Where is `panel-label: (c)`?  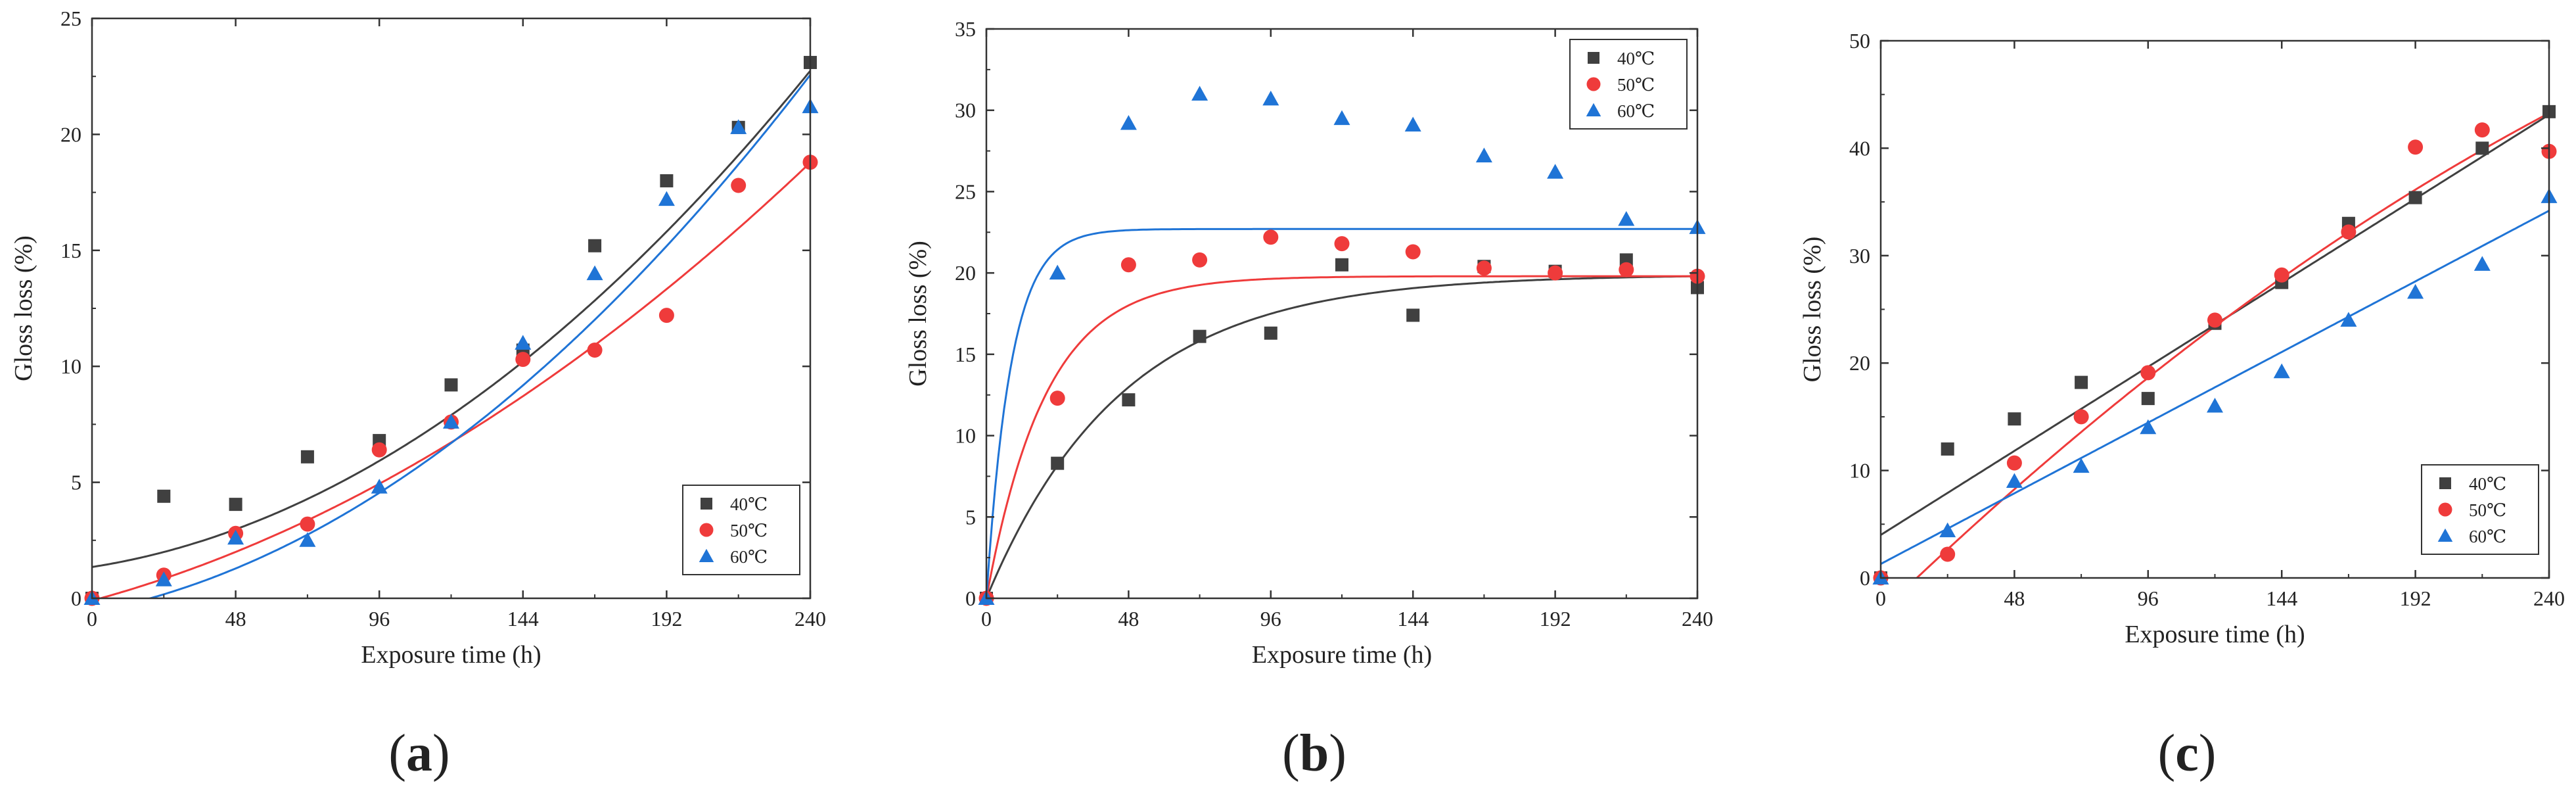
panel-label: (c) is located at coordinates (2187, 753).